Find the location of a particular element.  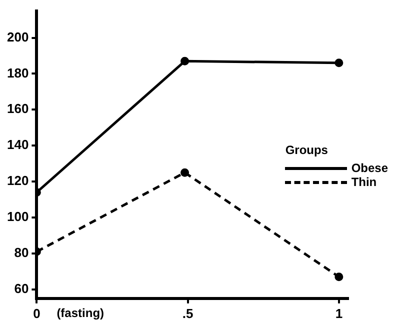

text: Thin is located at coordinates (364, 182).